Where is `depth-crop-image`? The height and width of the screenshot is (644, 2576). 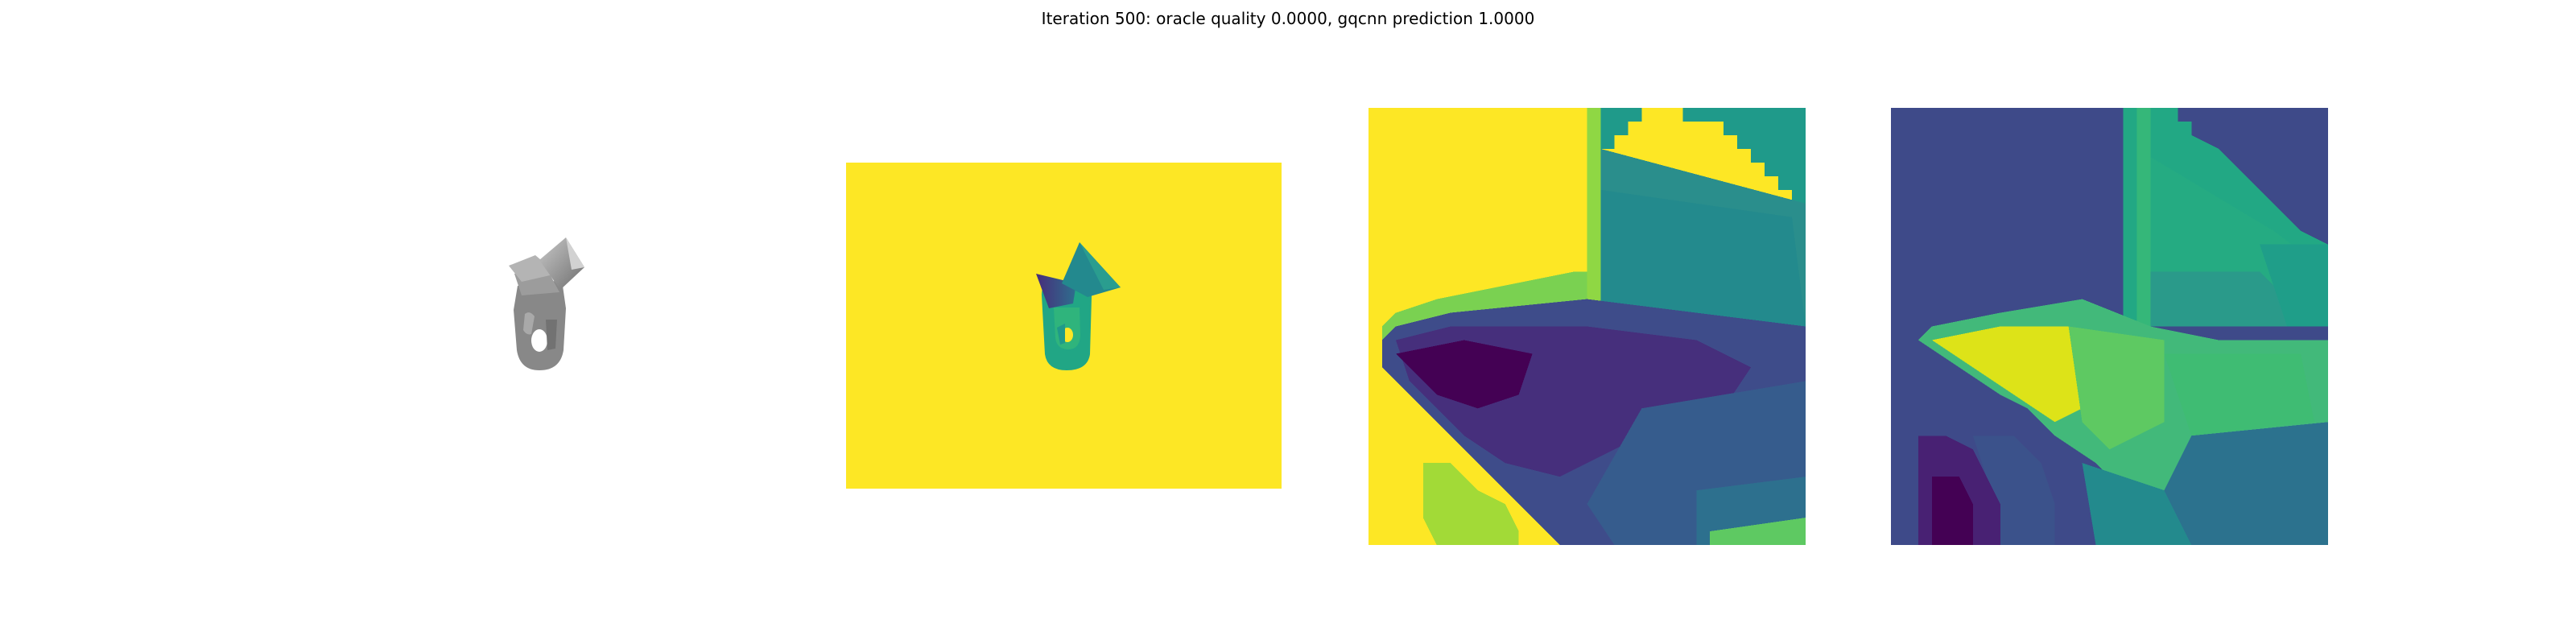 depth-crop-image is located at coordinates (1587, 326).